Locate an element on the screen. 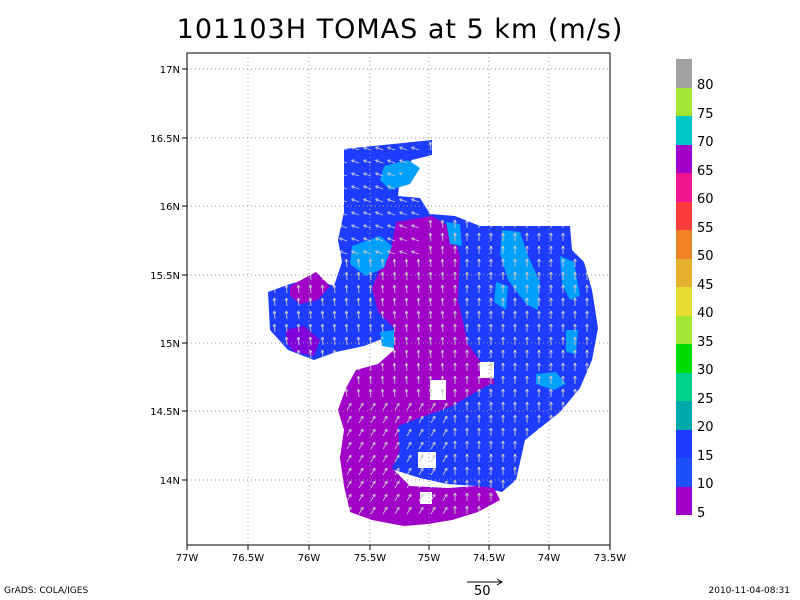  longitude-axis: 77W 76.5W 76W 75.5W 75W 74.5W 74W 73.5W is located at coordinates (401, 554).